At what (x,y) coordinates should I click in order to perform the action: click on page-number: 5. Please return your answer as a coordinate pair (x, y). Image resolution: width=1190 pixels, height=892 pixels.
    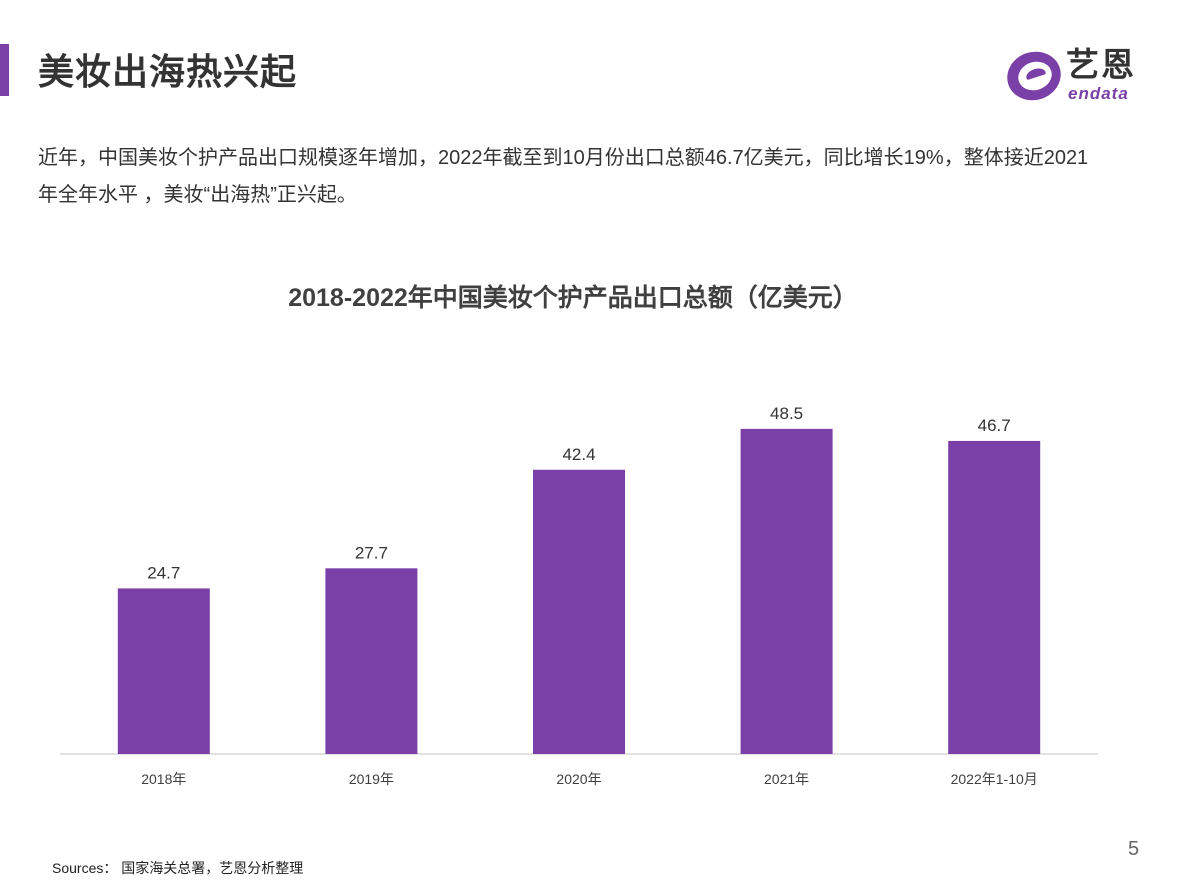
    Looking at the image, I should click on (1134, 849).